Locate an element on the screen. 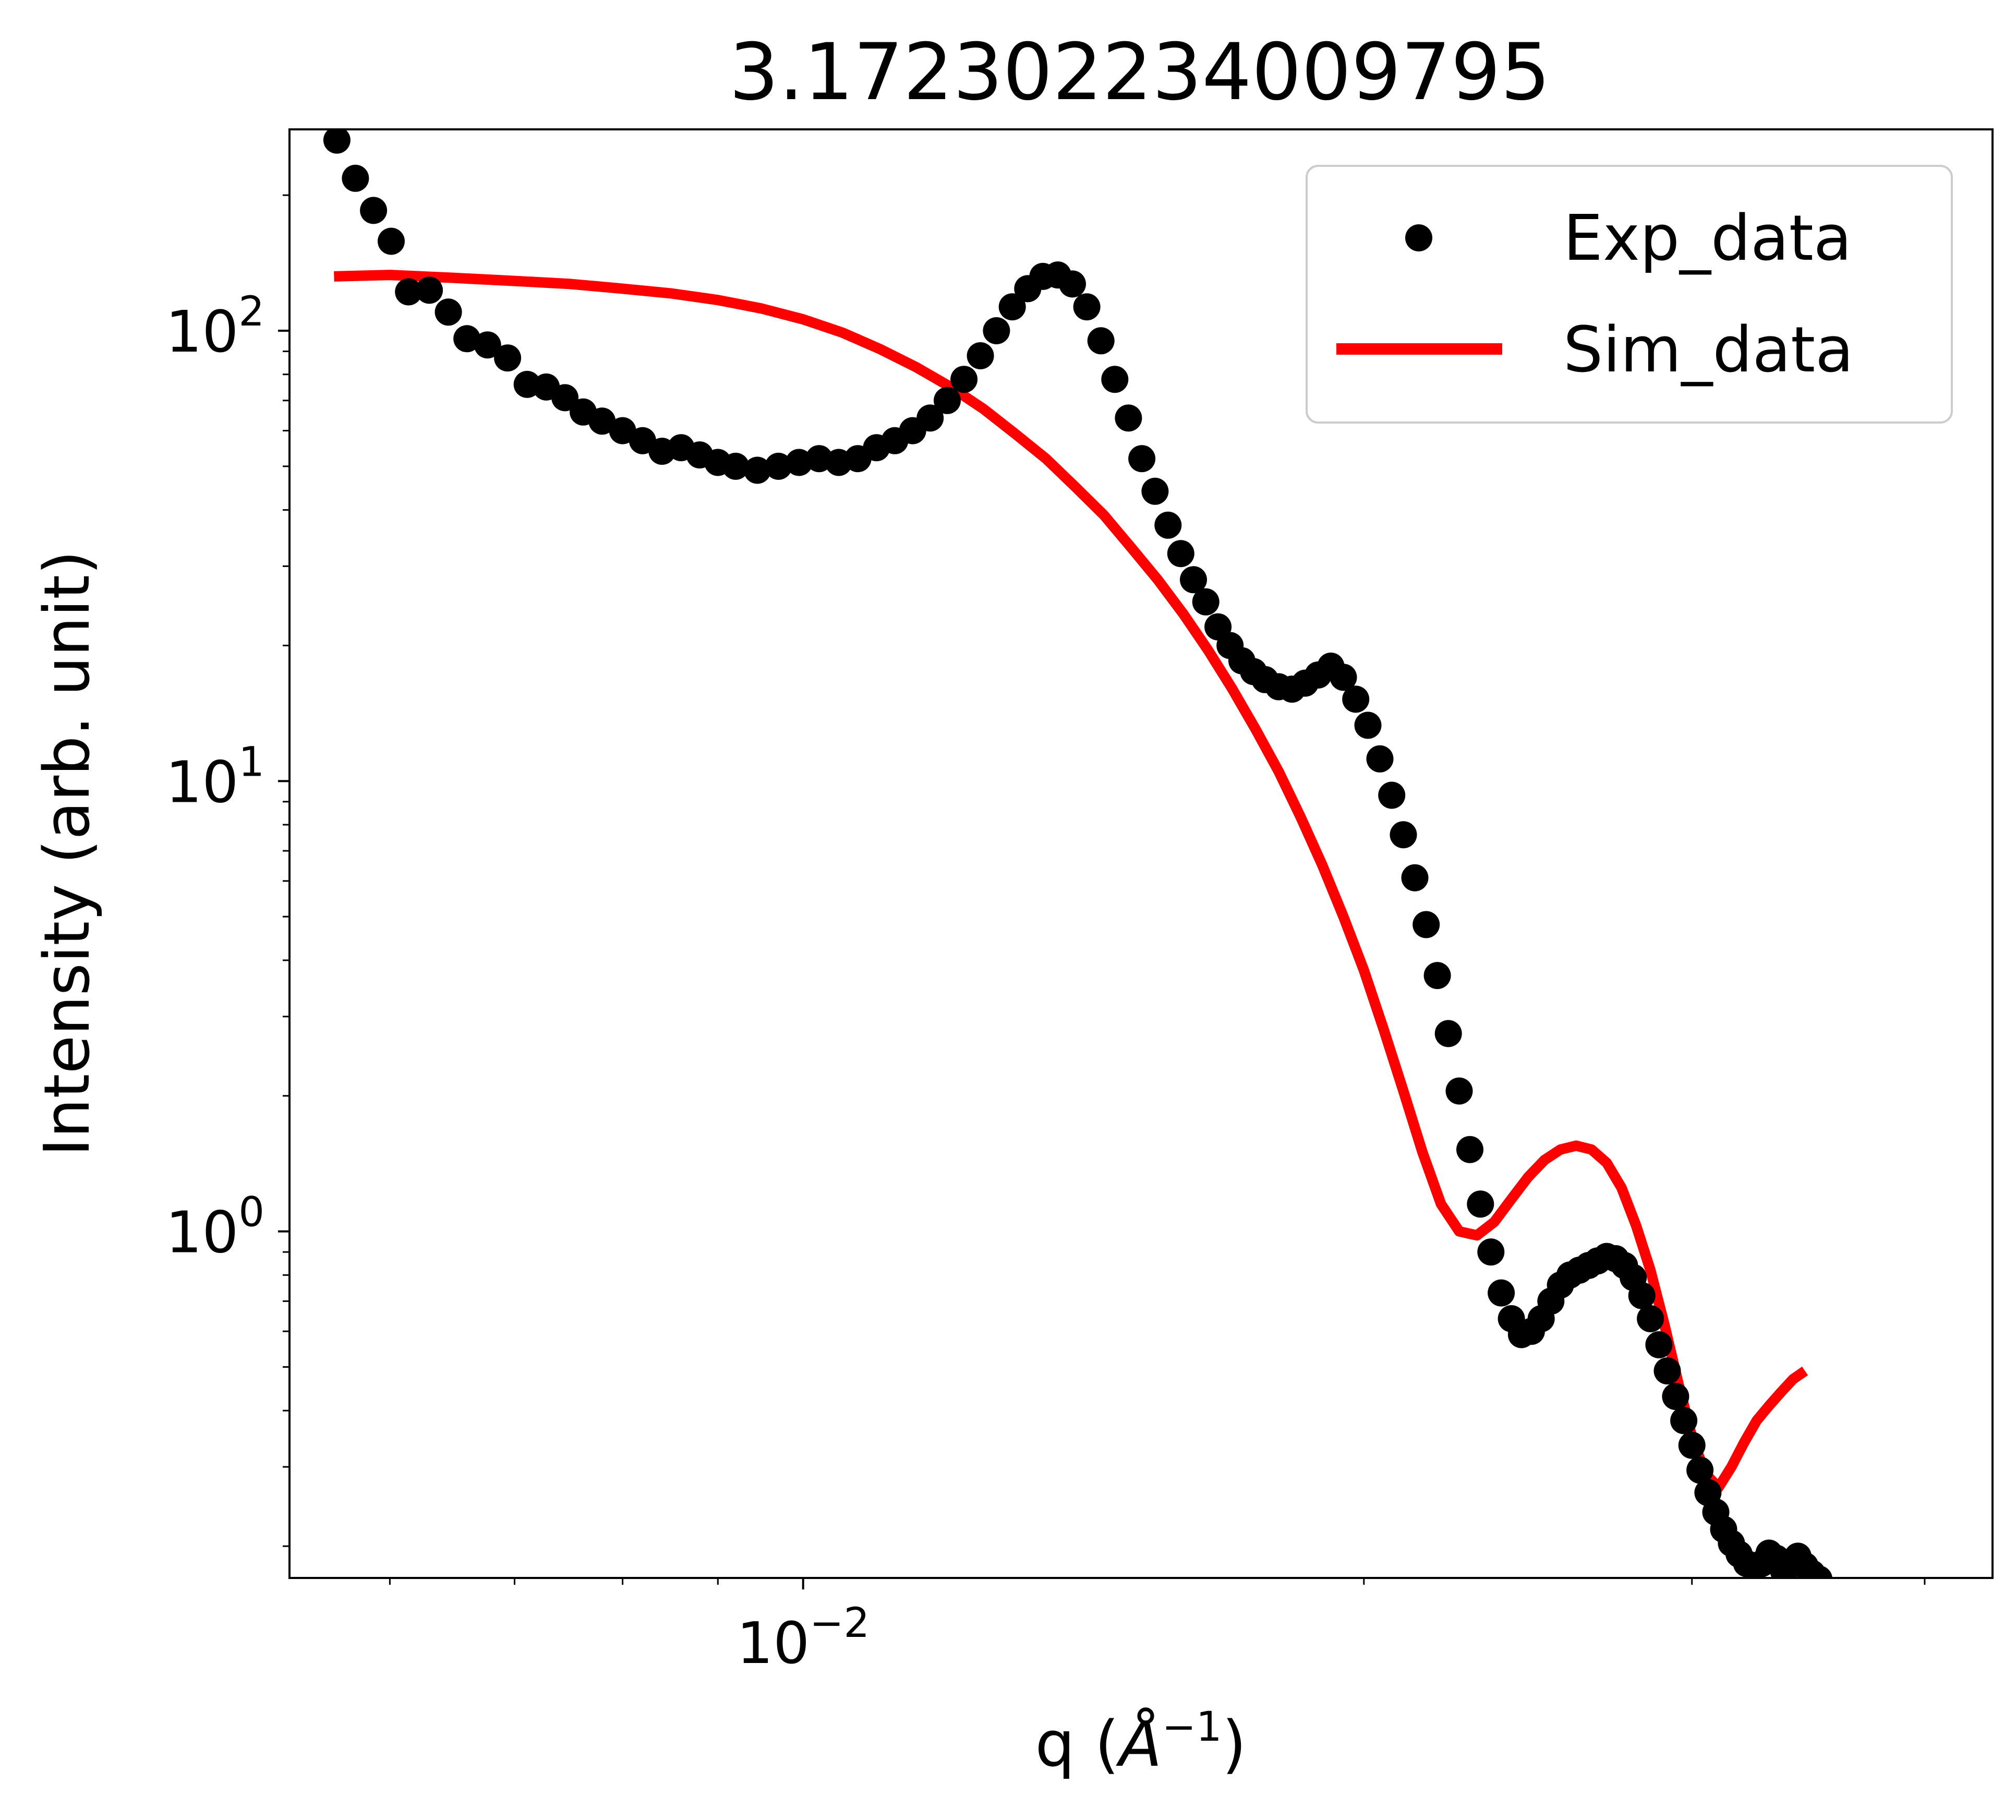  legend-marker-exp-data is located at coordinates (1418, 237).